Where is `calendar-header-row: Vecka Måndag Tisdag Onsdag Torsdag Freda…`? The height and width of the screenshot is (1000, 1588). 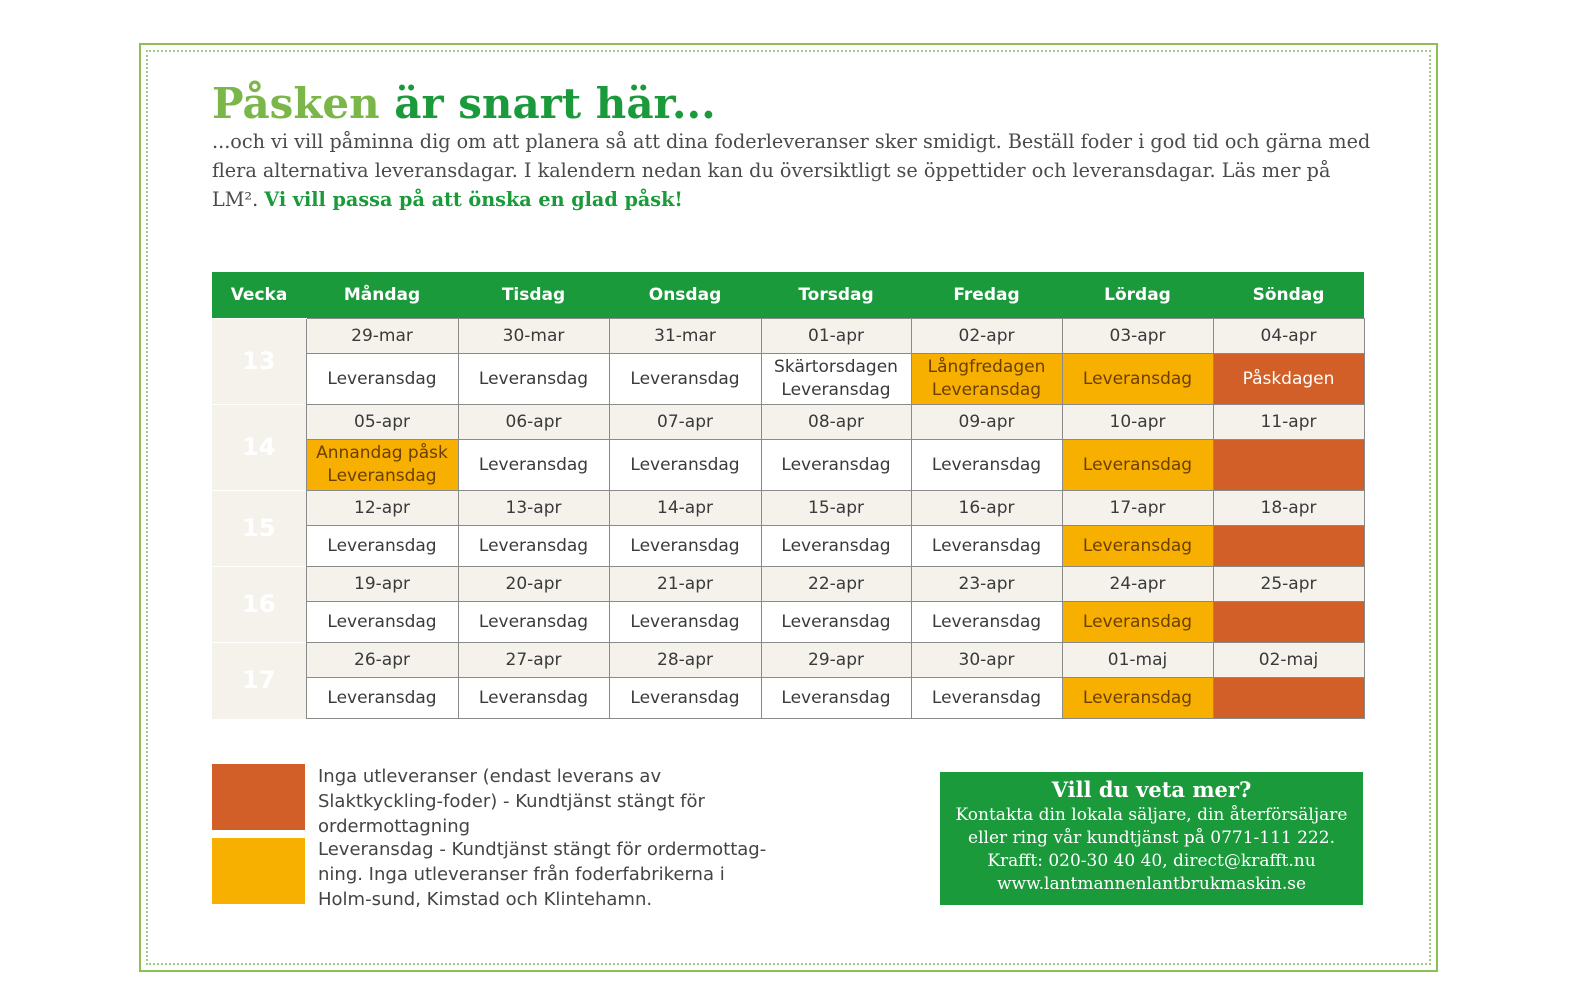
calendar-header-row: Vecka Måndag Tisdag Onsdag Torsdag Freda… is located at coordinates (788, 295).